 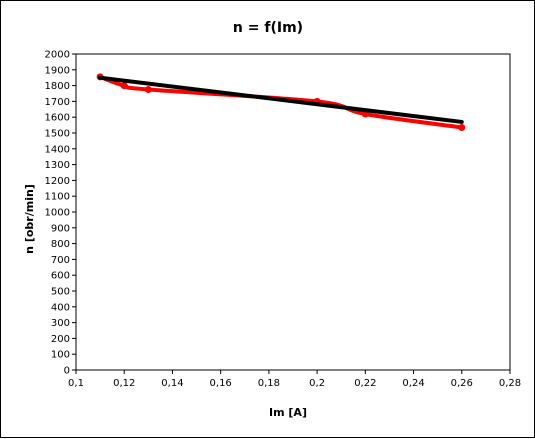 What do you see at coordinates (288, 412) in the screenshot?
I see `x-axis-label: Im [A]` at bounding box center [288, 412].